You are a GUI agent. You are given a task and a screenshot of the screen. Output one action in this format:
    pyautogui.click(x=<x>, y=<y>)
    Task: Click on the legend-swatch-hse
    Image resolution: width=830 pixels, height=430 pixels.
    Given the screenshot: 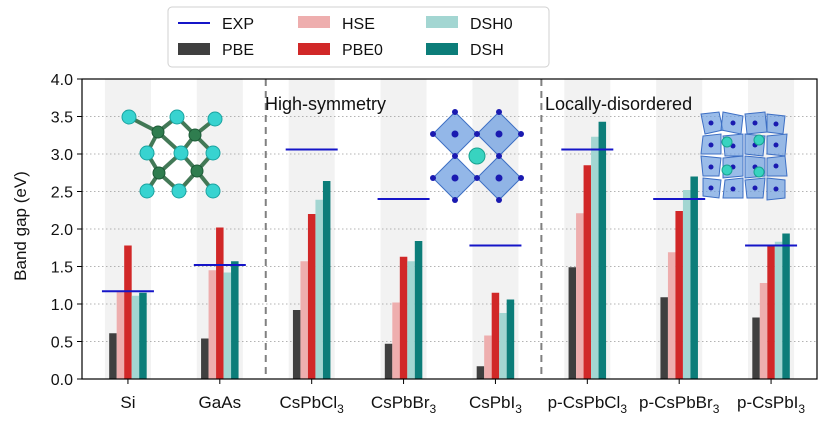 What is the action you would take?
    pyautogui.click(x=314, y=22)
    